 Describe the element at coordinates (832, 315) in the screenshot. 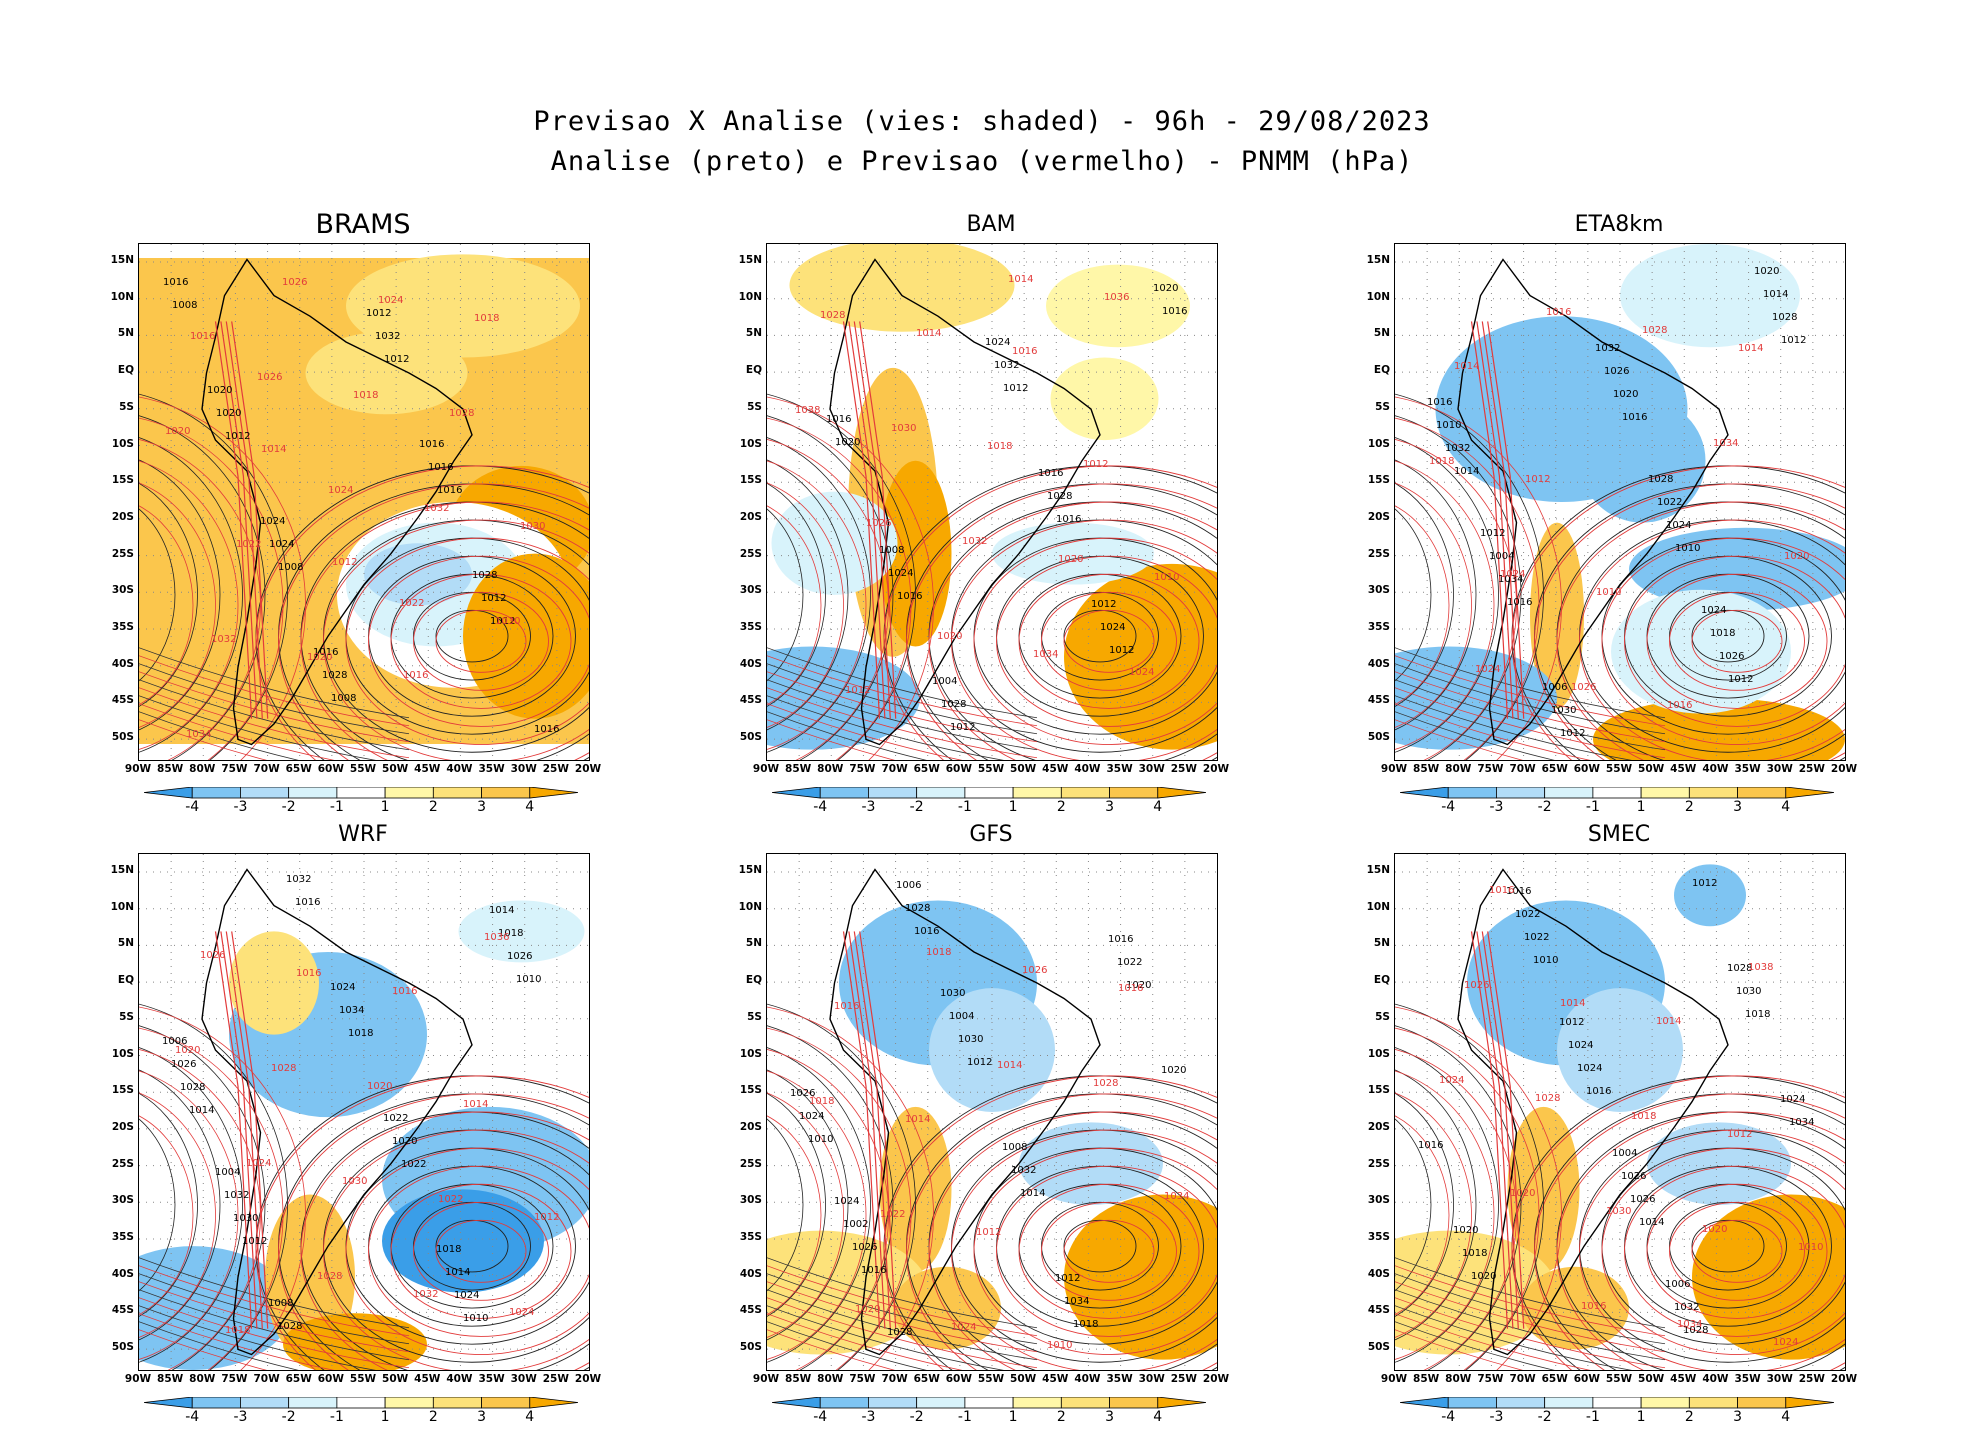

I see `isobar-label-forecast: 1028` at that location.